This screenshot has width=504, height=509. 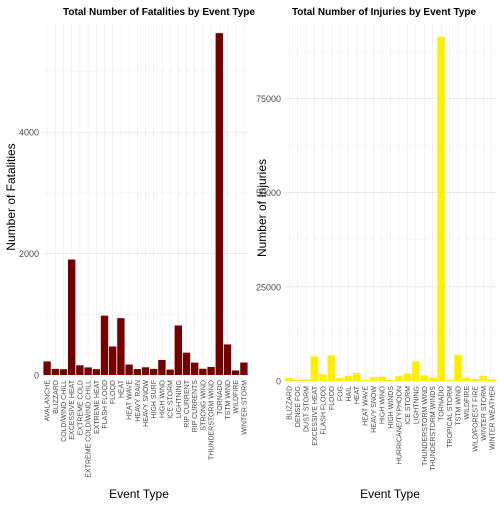 What do you see at coordinates (162, 399) in the screenshot?
I see `x-tick-label: HIGH WIND` at bounding box center [162, 399].